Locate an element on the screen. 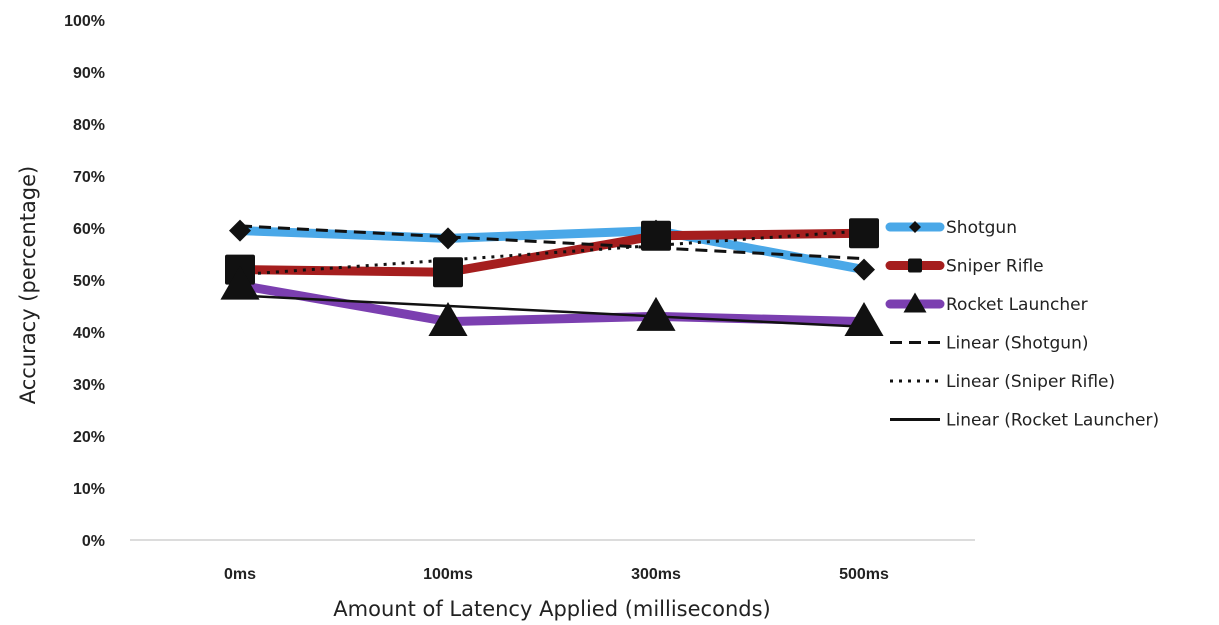 The height and width of the screenshot is (625, 1219). y-tick-label: 60% is located at coordinates (89, 229).